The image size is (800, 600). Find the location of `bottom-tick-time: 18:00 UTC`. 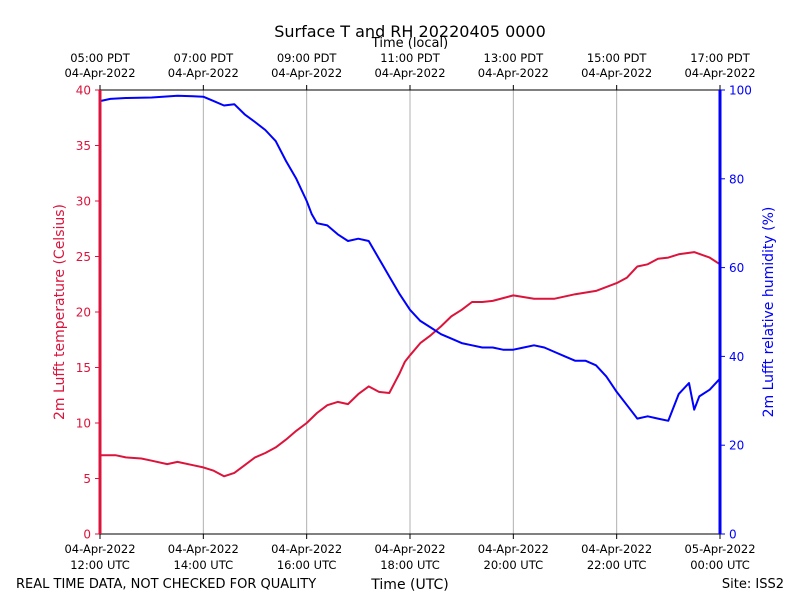

bottom-tick-time: 18:00 UTC is located at coordinates (410, 565).